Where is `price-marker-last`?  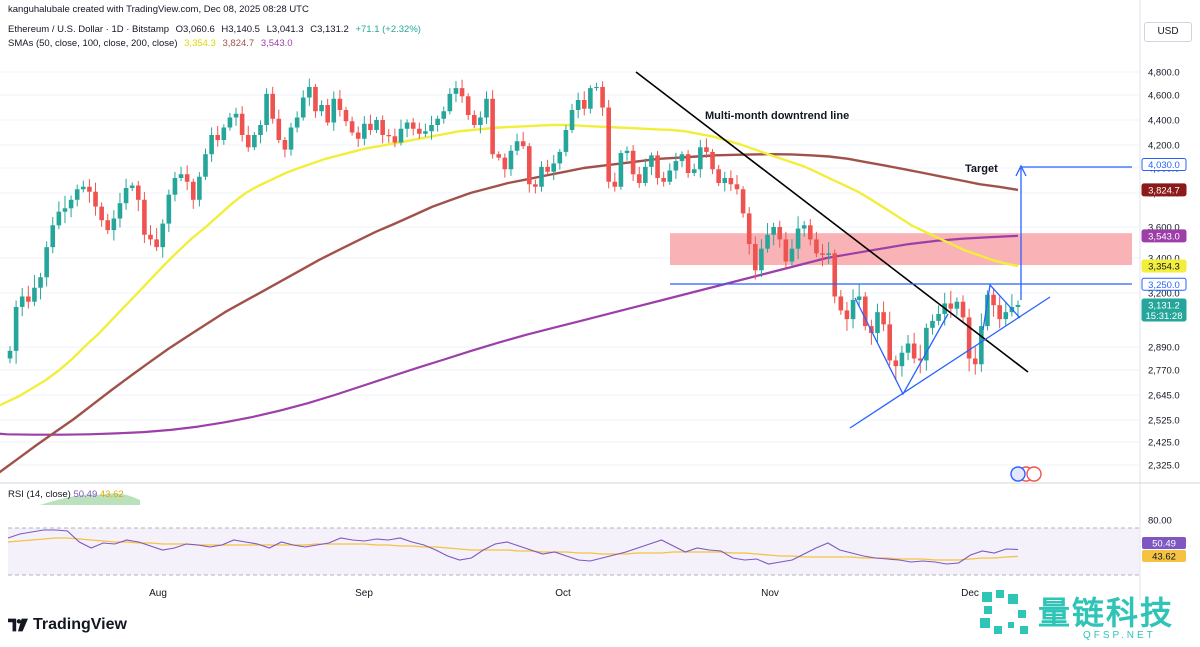 price-marker-last is located at coordinates (1164, 310).